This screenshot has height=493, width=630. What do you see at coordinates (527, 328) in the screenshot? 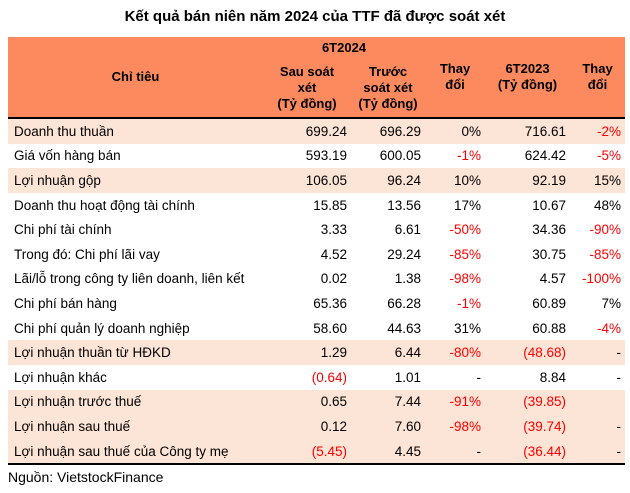
I see `cell-value: 60.88` at bounding box center [527, 328].